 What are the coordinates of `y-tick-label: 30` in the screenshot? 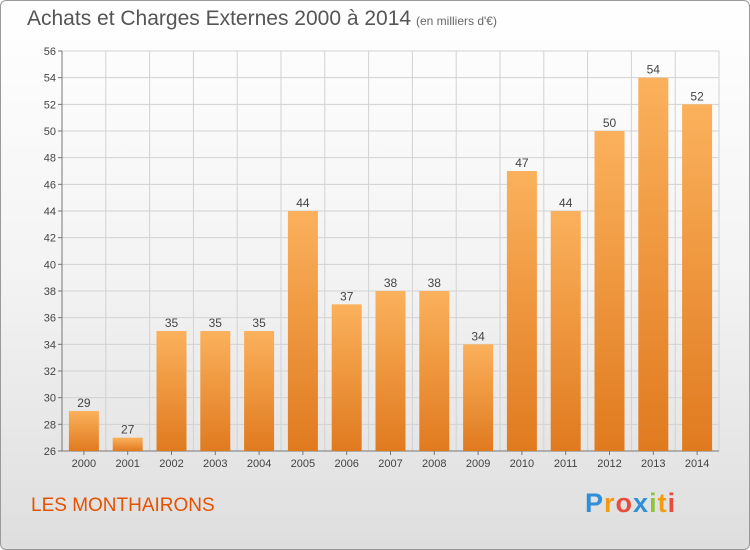 It's located at (50, 399).